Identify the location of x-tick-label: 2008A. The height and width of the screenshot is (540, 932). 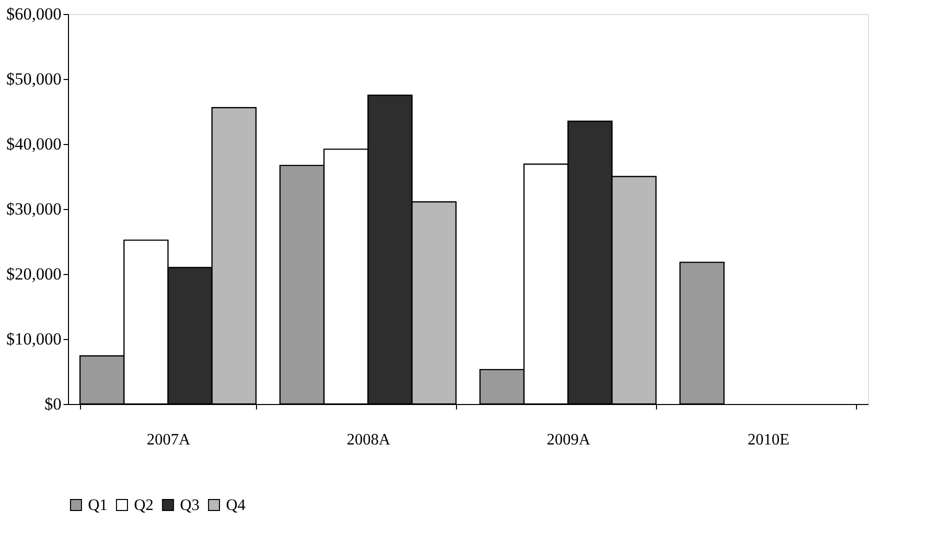
(368, 440).